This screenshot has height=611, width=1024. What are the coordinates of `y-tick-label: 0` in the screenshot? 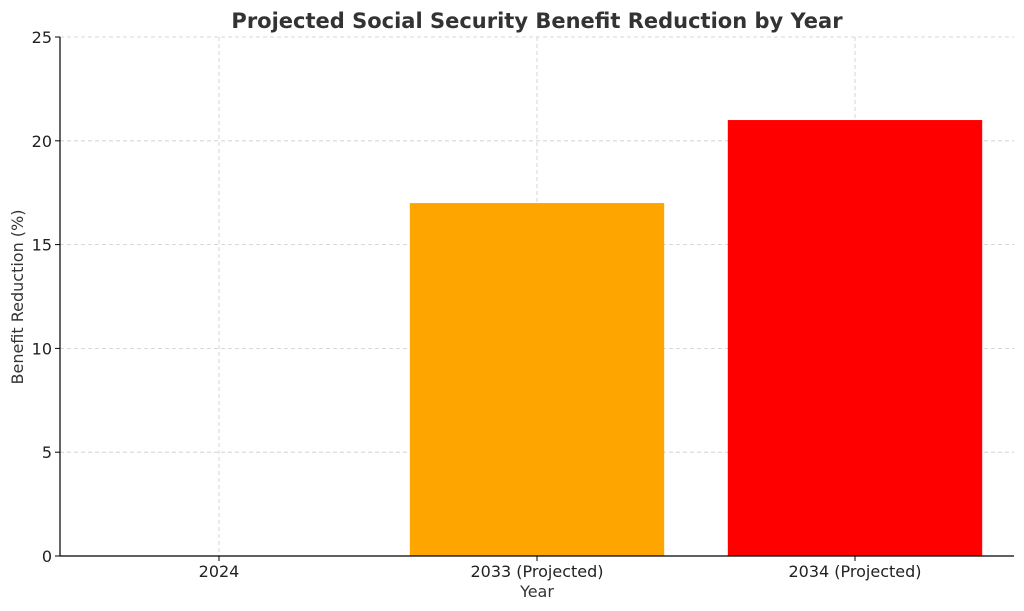 It's located at (47, 556).